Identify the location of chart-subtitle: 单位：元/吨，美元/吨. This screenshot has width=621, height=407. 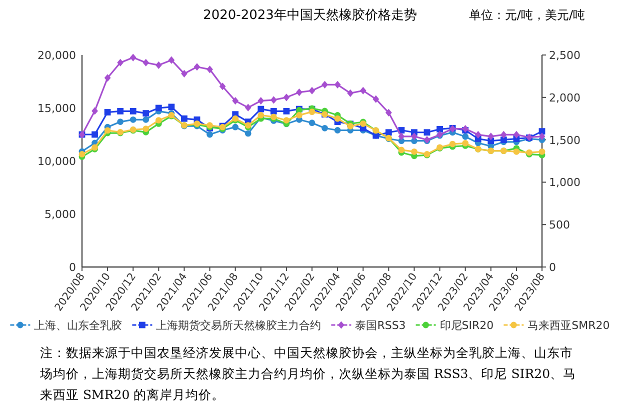
(526, 15).